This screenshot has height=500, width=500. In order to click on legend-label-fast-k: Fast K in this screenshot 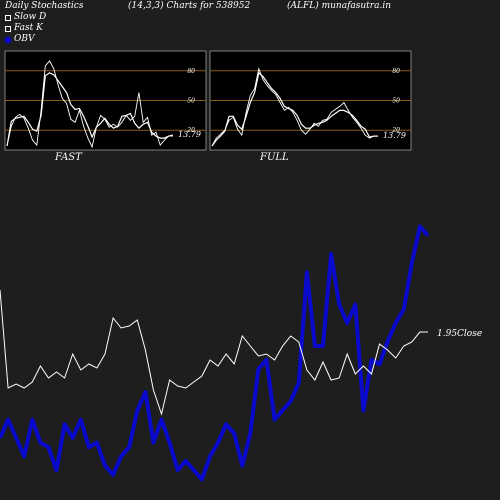, I will do `click(28, 28)`.